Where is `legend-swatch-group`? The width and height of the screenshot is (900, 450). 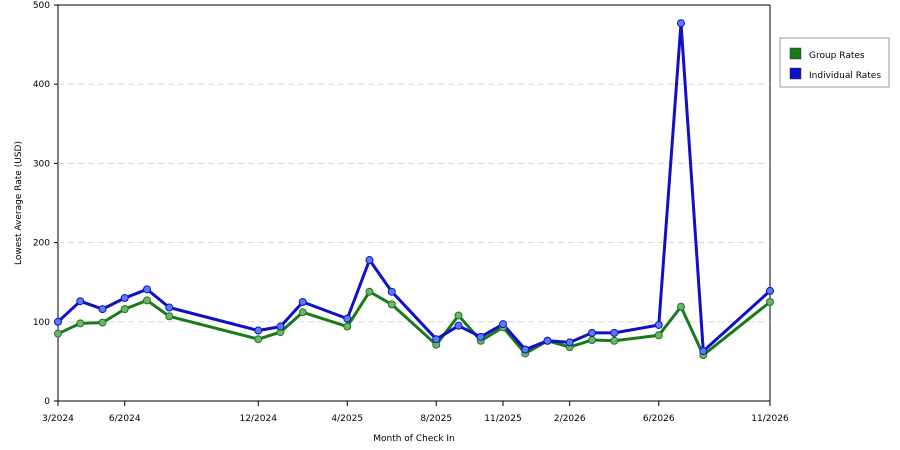
legend-swatch-group is located at coordinates (795, 53).